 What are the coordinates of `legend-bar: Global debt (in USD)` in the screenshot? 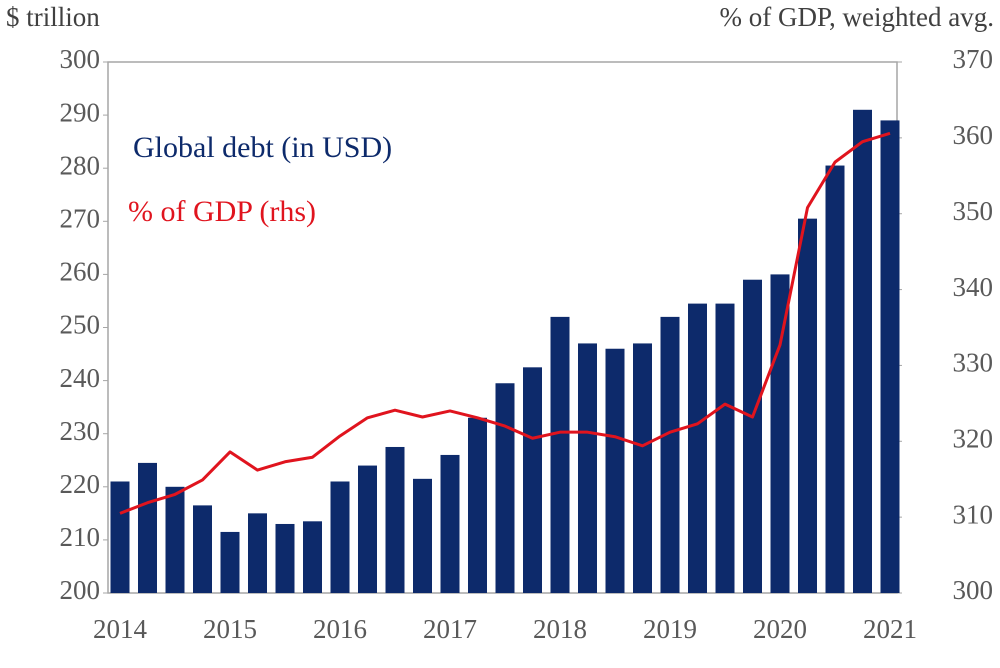 It's located at (262, 147).